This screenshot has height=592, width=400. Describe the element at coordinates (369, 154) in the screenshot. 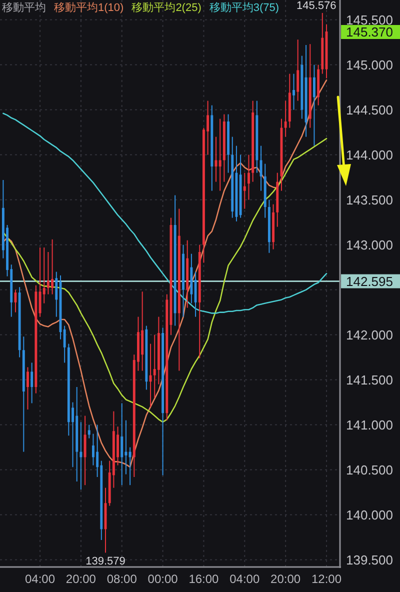

I see `y-tick-label: 144.000` at that location.